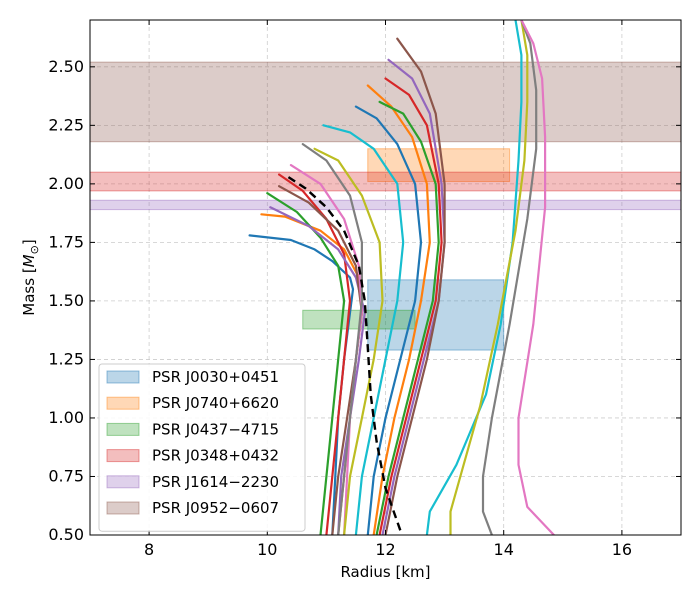 The width and height of the screenshot is (700, 600). I want to click on y-tick-label: 2.50, so click(66, 66).